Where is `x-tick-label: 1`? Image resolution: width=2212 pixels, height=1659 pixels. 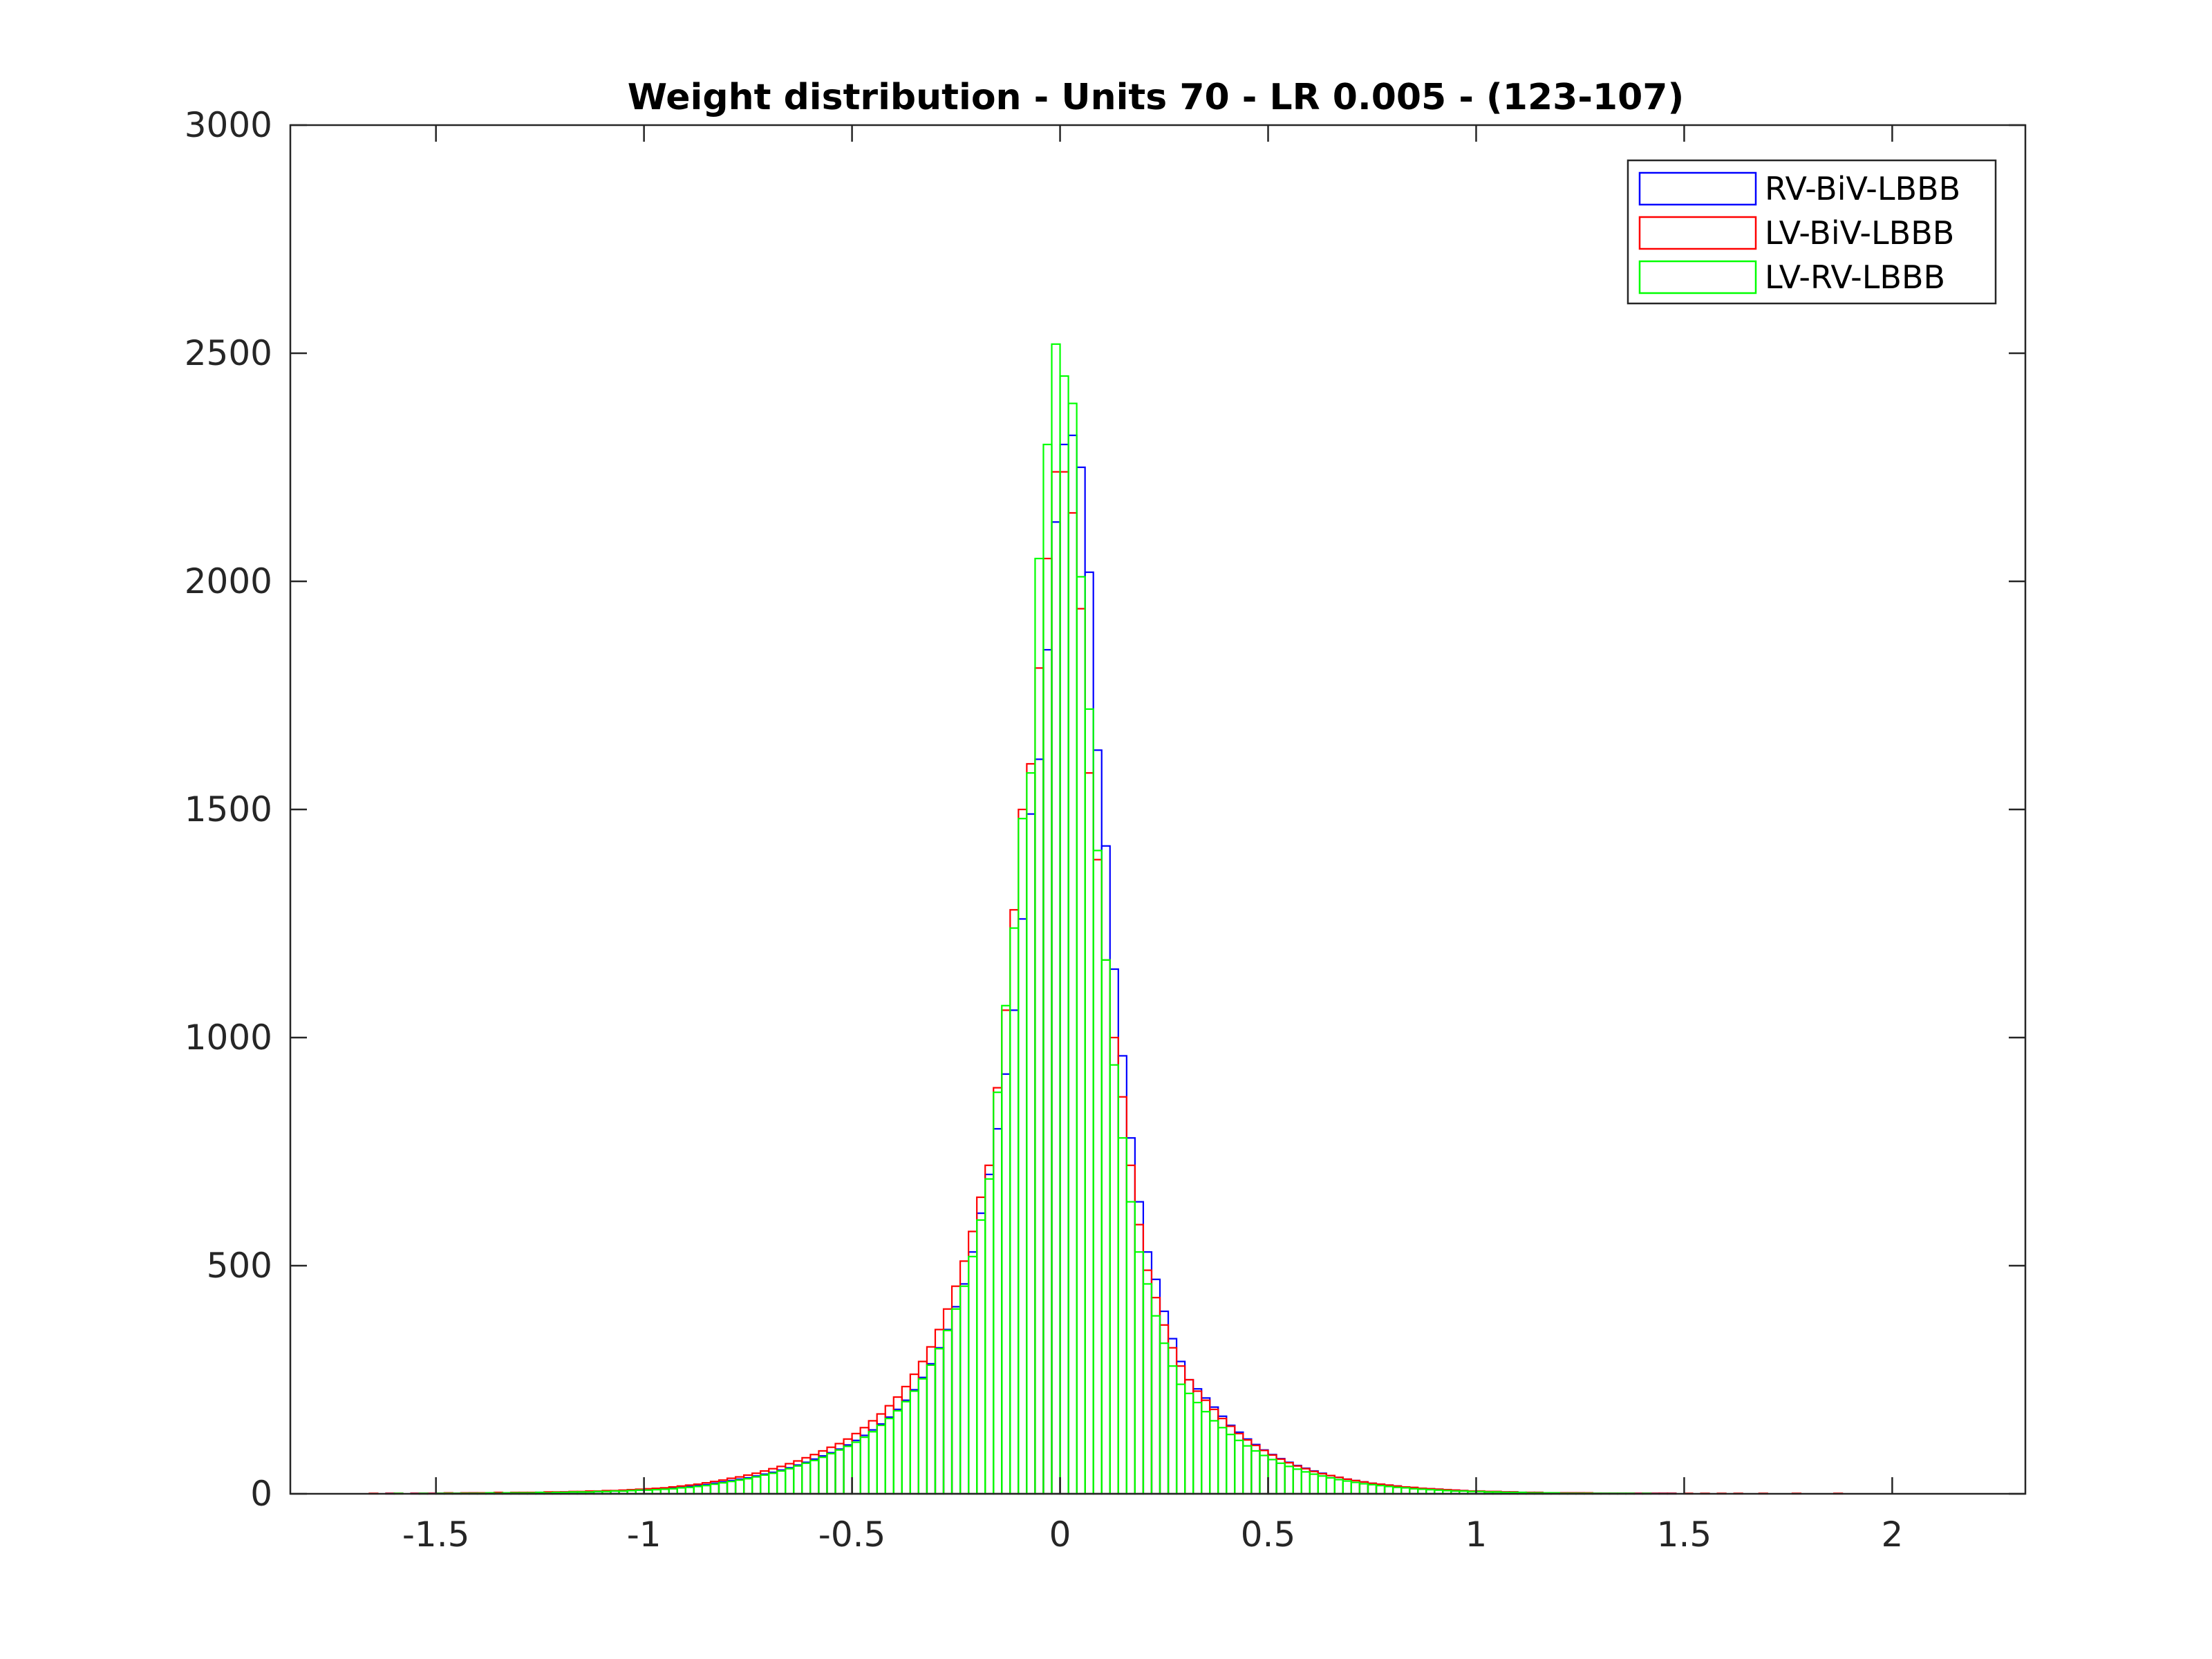 x-tick-label: 1 is located at coordinates (1476, 1535).